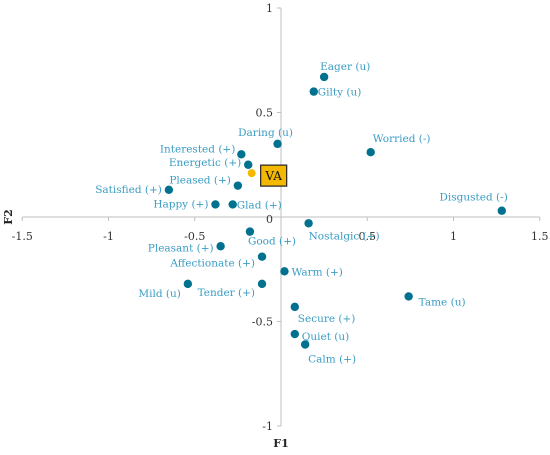 This screenshot has width=550, height=455. Describe the element at coordinates (194, 236) in the screenshot. I see `x-tick-label: -0.5` at that location.